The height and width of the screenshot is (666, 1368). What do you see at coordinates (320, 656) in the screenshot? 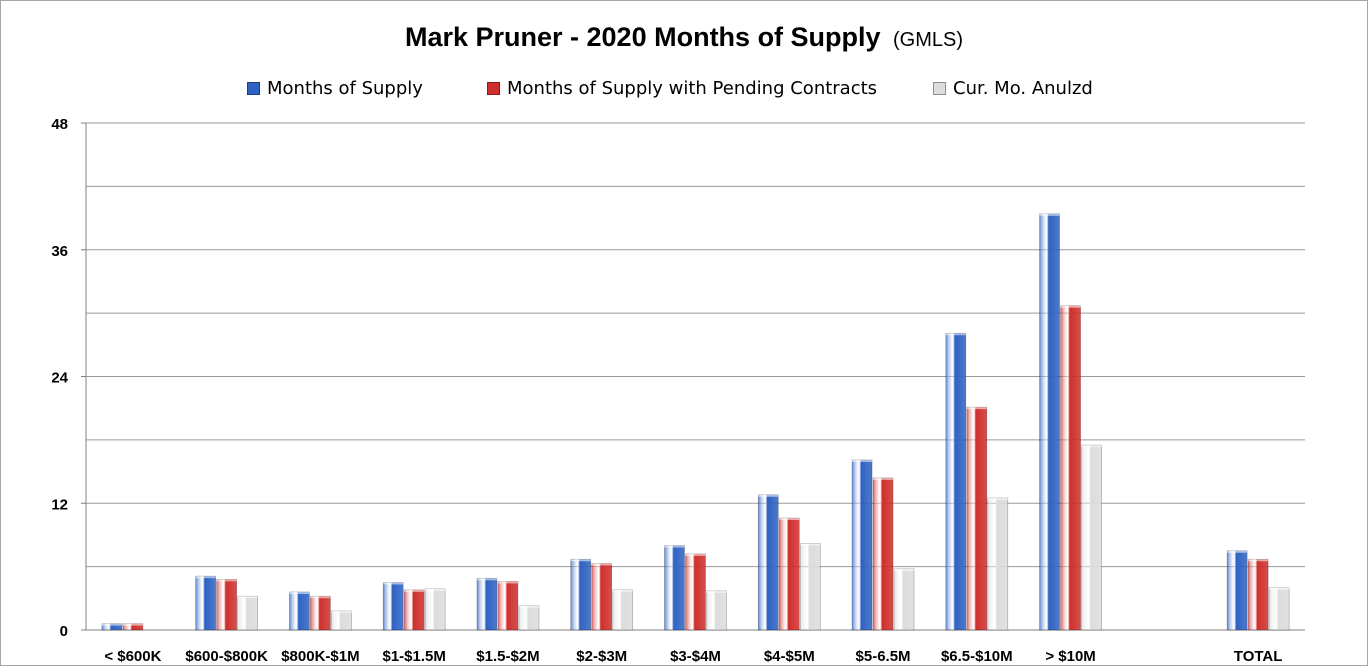
I see `x-tick-label: $800K-$1M` at bounding box center [320, 656].